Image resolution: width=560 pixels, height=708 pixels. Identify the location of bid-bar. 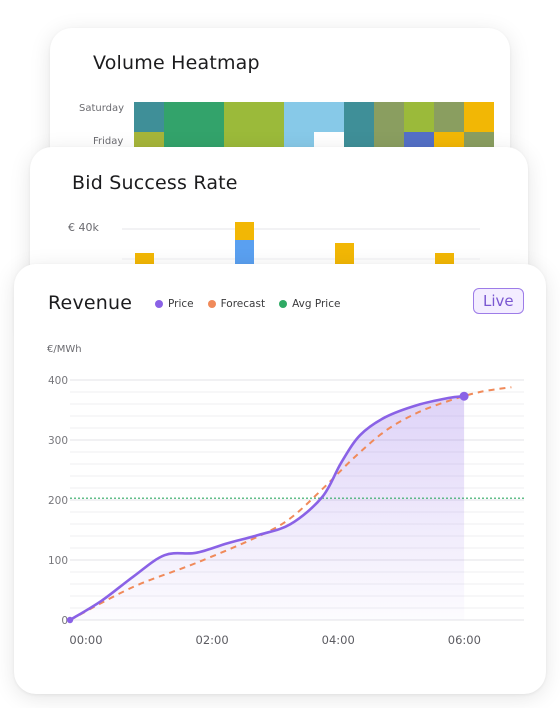
(244, 231).